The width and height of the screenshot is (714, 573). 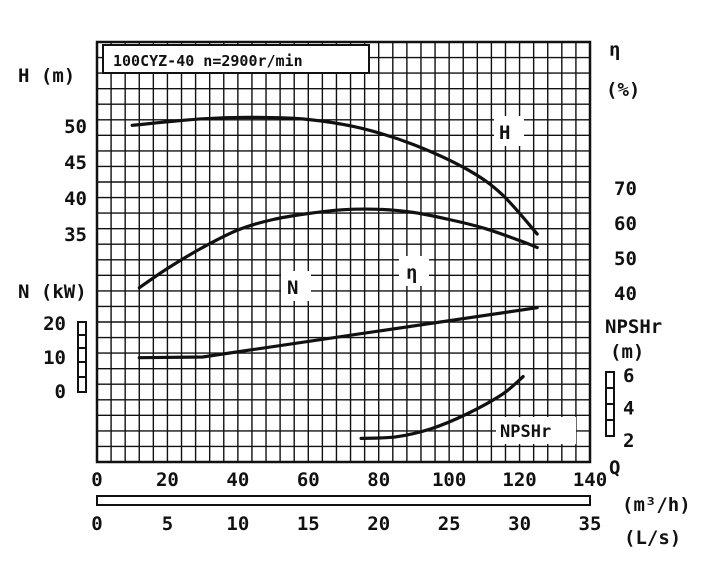 What do you see at coordinates (338, 248) in the screenshot?
I see `curve-eta` at bounding box center [338, 248].